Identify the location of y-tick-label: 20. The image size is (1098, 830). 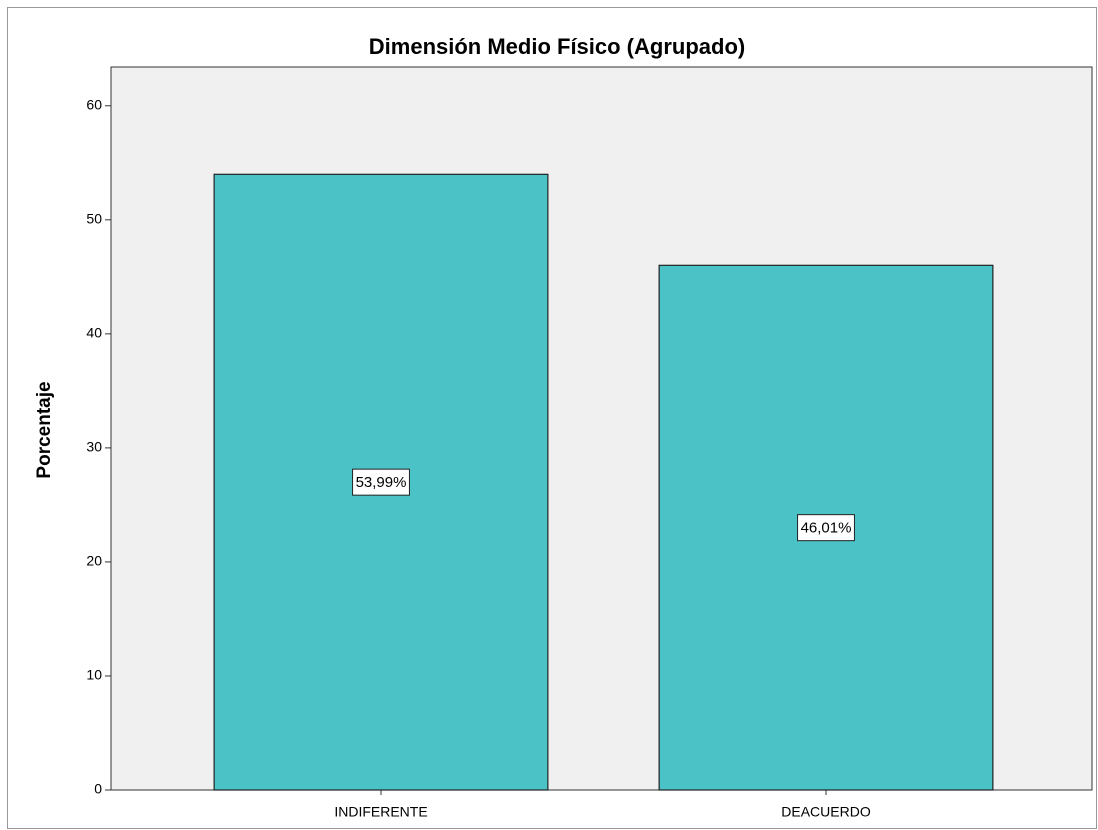
(94, 561).